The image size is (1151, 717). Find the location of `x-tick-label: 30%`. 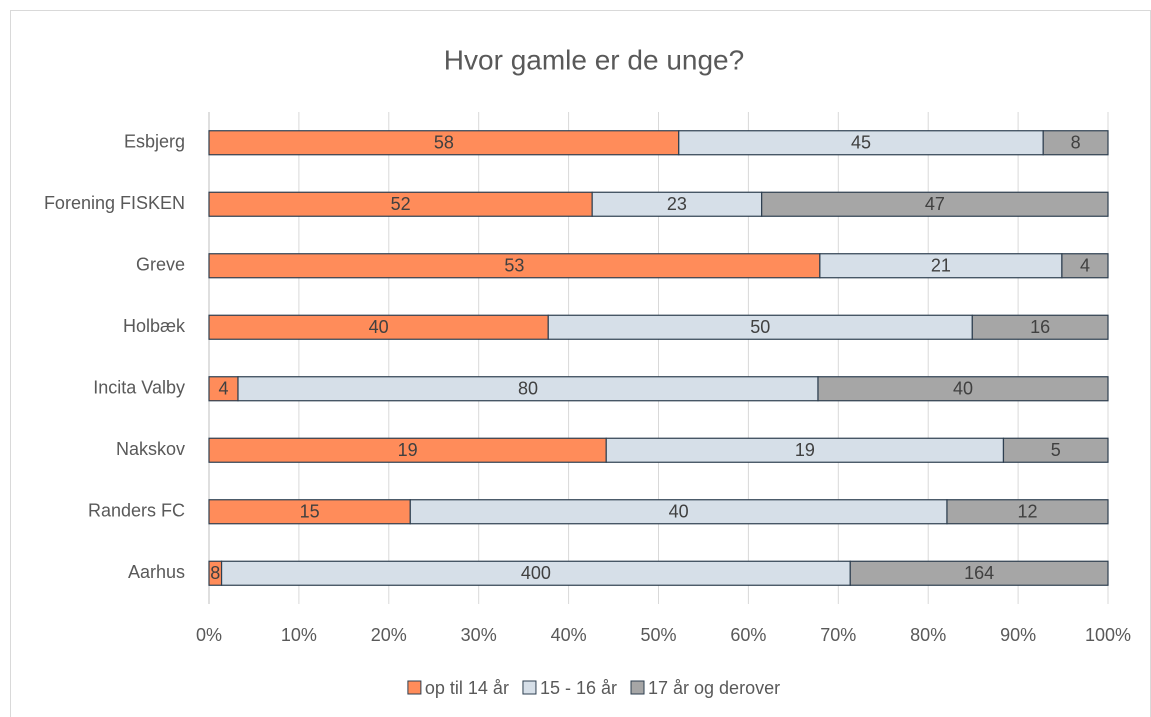

x-tick-label: 30% is located at coordinates (479, 635).